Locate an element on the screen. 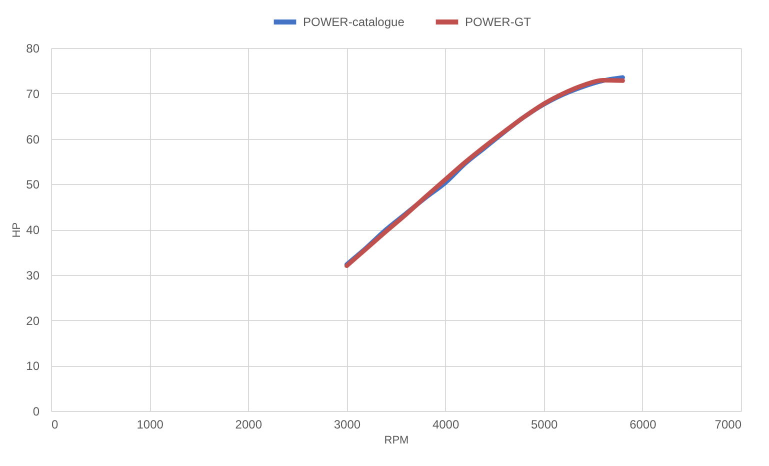 The width and height of the screenshot is (769, 466). legend-label: POWER-catalogue is located at coordinates (354, 22).